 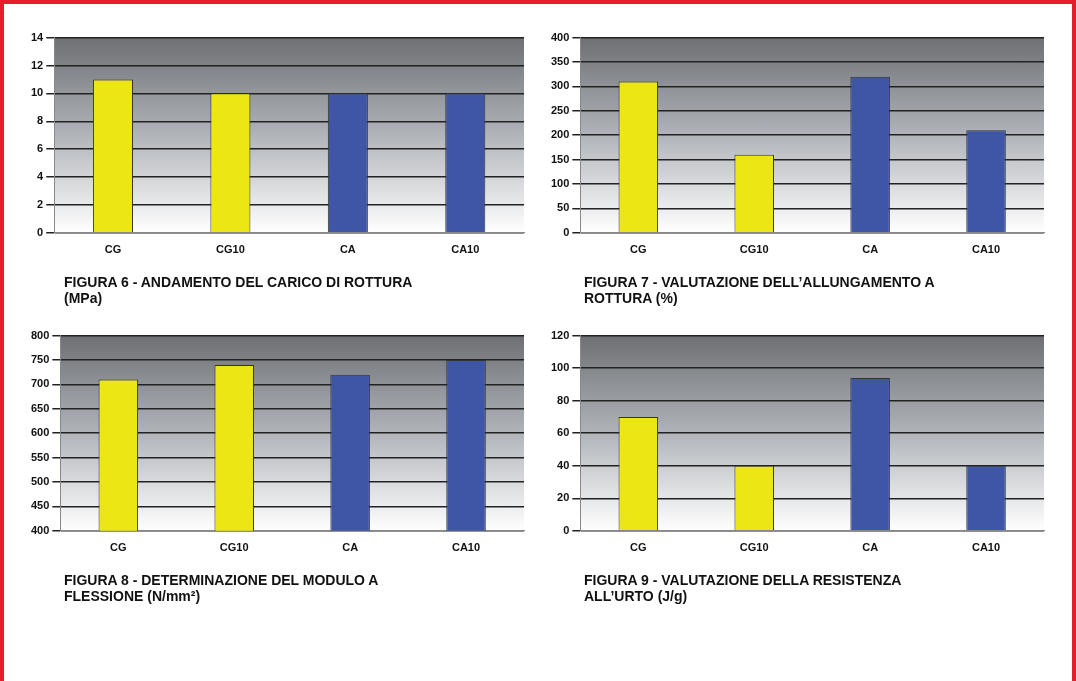 What do you see at coordinates (40, 481) in the screenshot?
I see `y-tick-label: 500` at bounding box center [40, 481].